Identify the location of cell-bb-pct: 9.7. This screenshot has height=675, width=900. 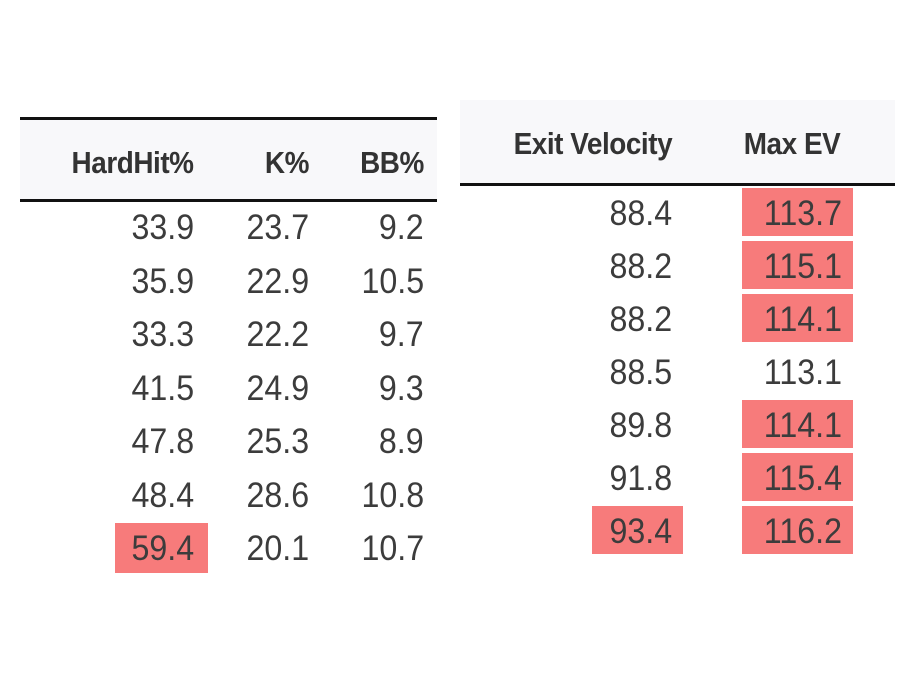
(401, 334).